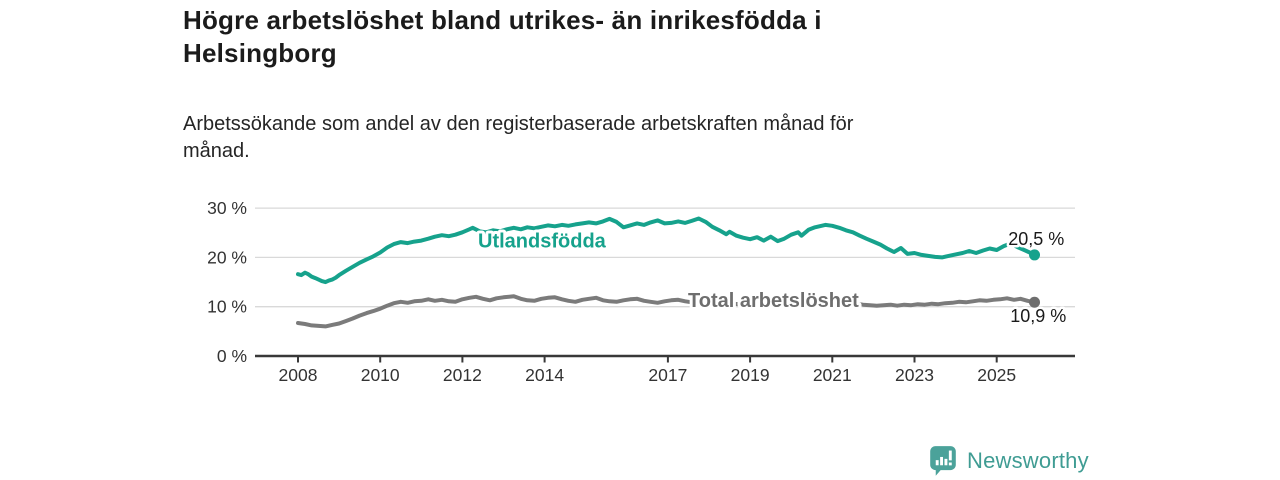 This screenshot has height=480, width=1280. I want to click on newsworthy-logo: Newsworthy, so click(1008, 461).